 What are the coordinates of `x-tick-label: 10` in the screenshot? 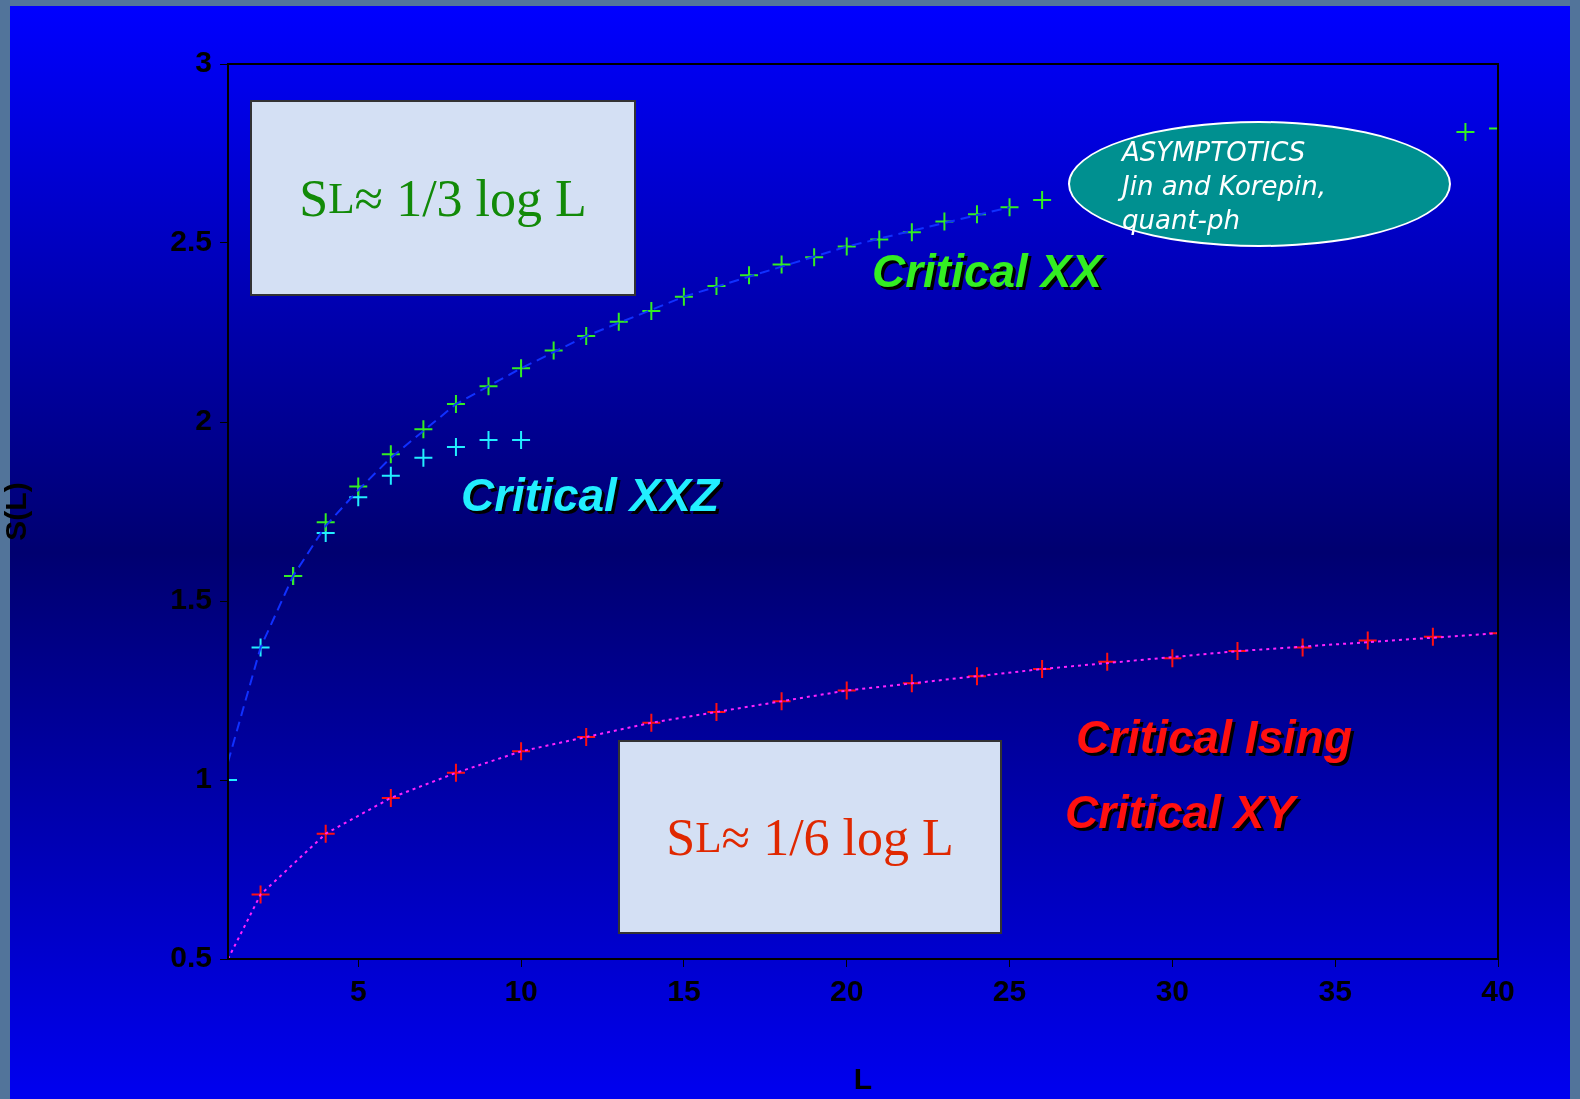 It's located at (521, 991).